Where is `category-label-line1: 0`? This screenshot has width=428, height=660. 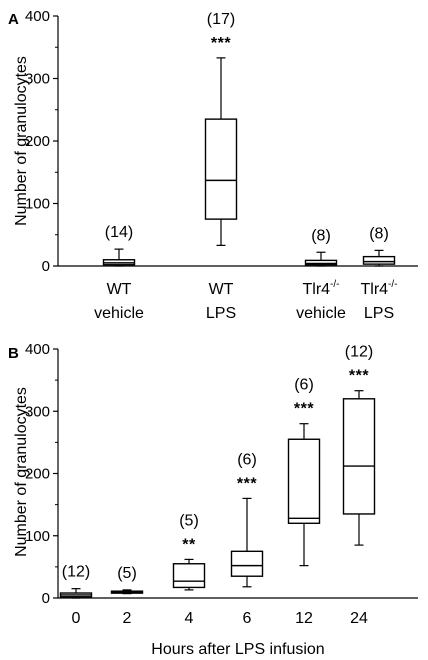
category-label-line1: 0 is located at coordinates (76, 618).